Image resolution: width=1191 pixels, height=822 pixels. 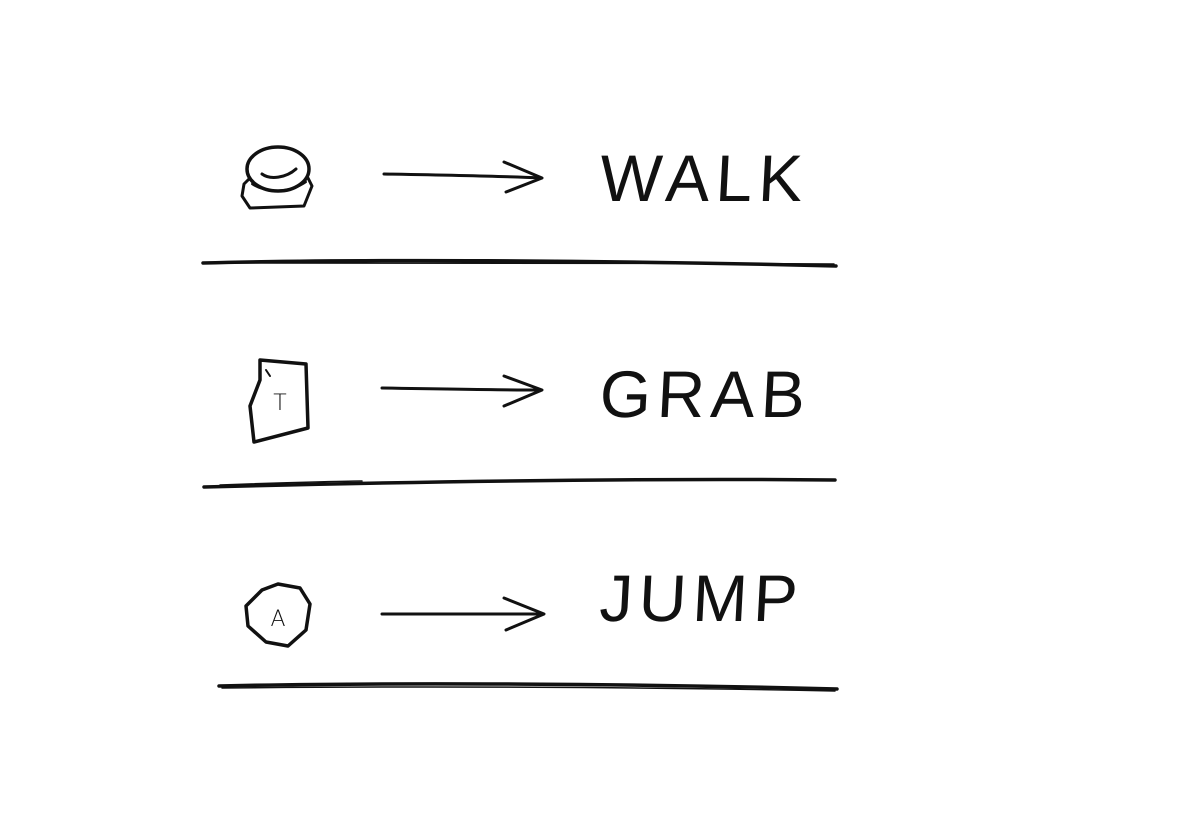 What do you see at coordinates (276, 602) in the screenshot?
I see `a-button-icon: A` at bounding box center [276, 602].